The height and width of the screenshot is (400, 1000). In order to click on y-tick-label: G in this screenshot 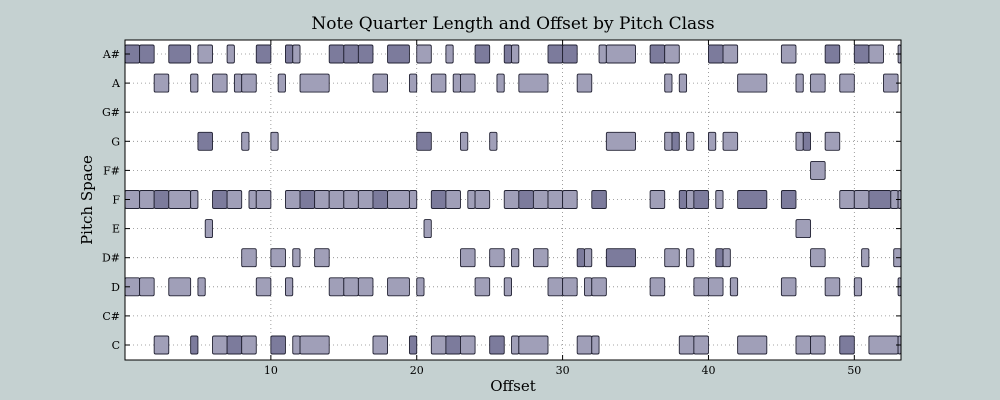, I will do `click(115, 141)`.